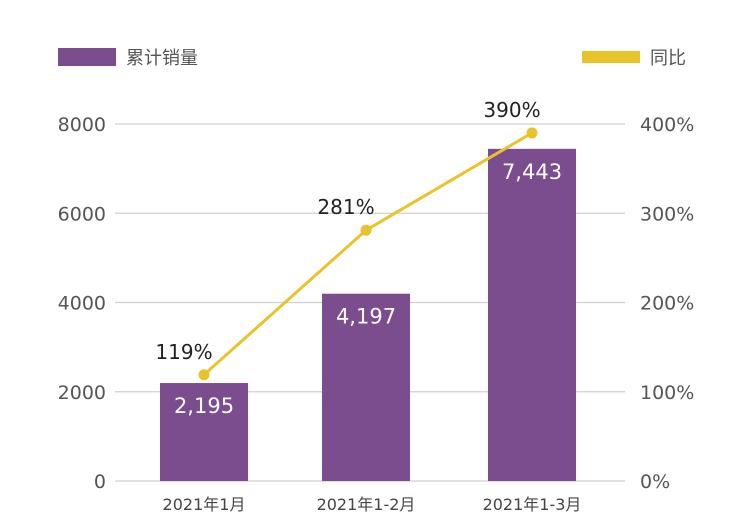 This screenshot has width=752, height=526. I want to click on x-tick-label: 2021年1-2月, so click(366, 504).